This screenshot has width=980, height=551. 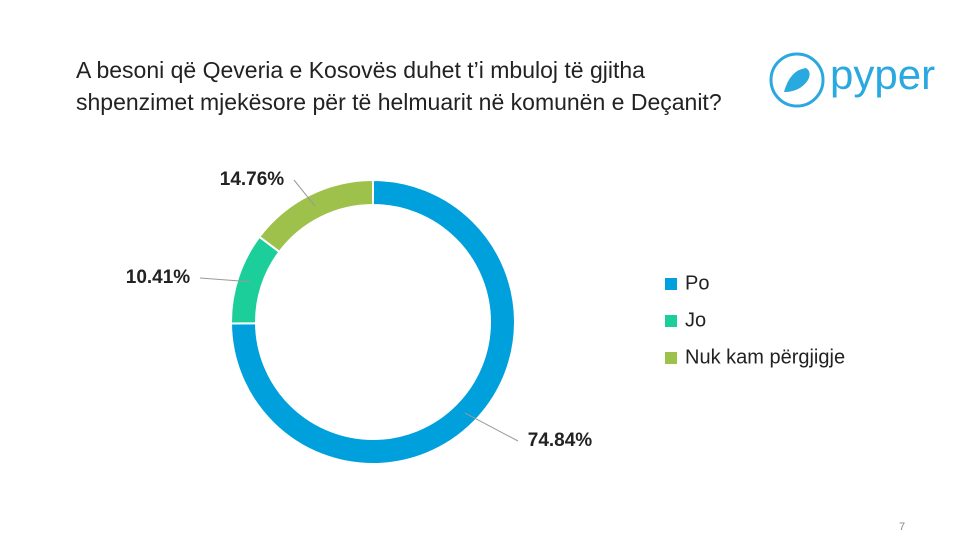 I want to click on data-label: 14.76%, so click(x=252, y=179).